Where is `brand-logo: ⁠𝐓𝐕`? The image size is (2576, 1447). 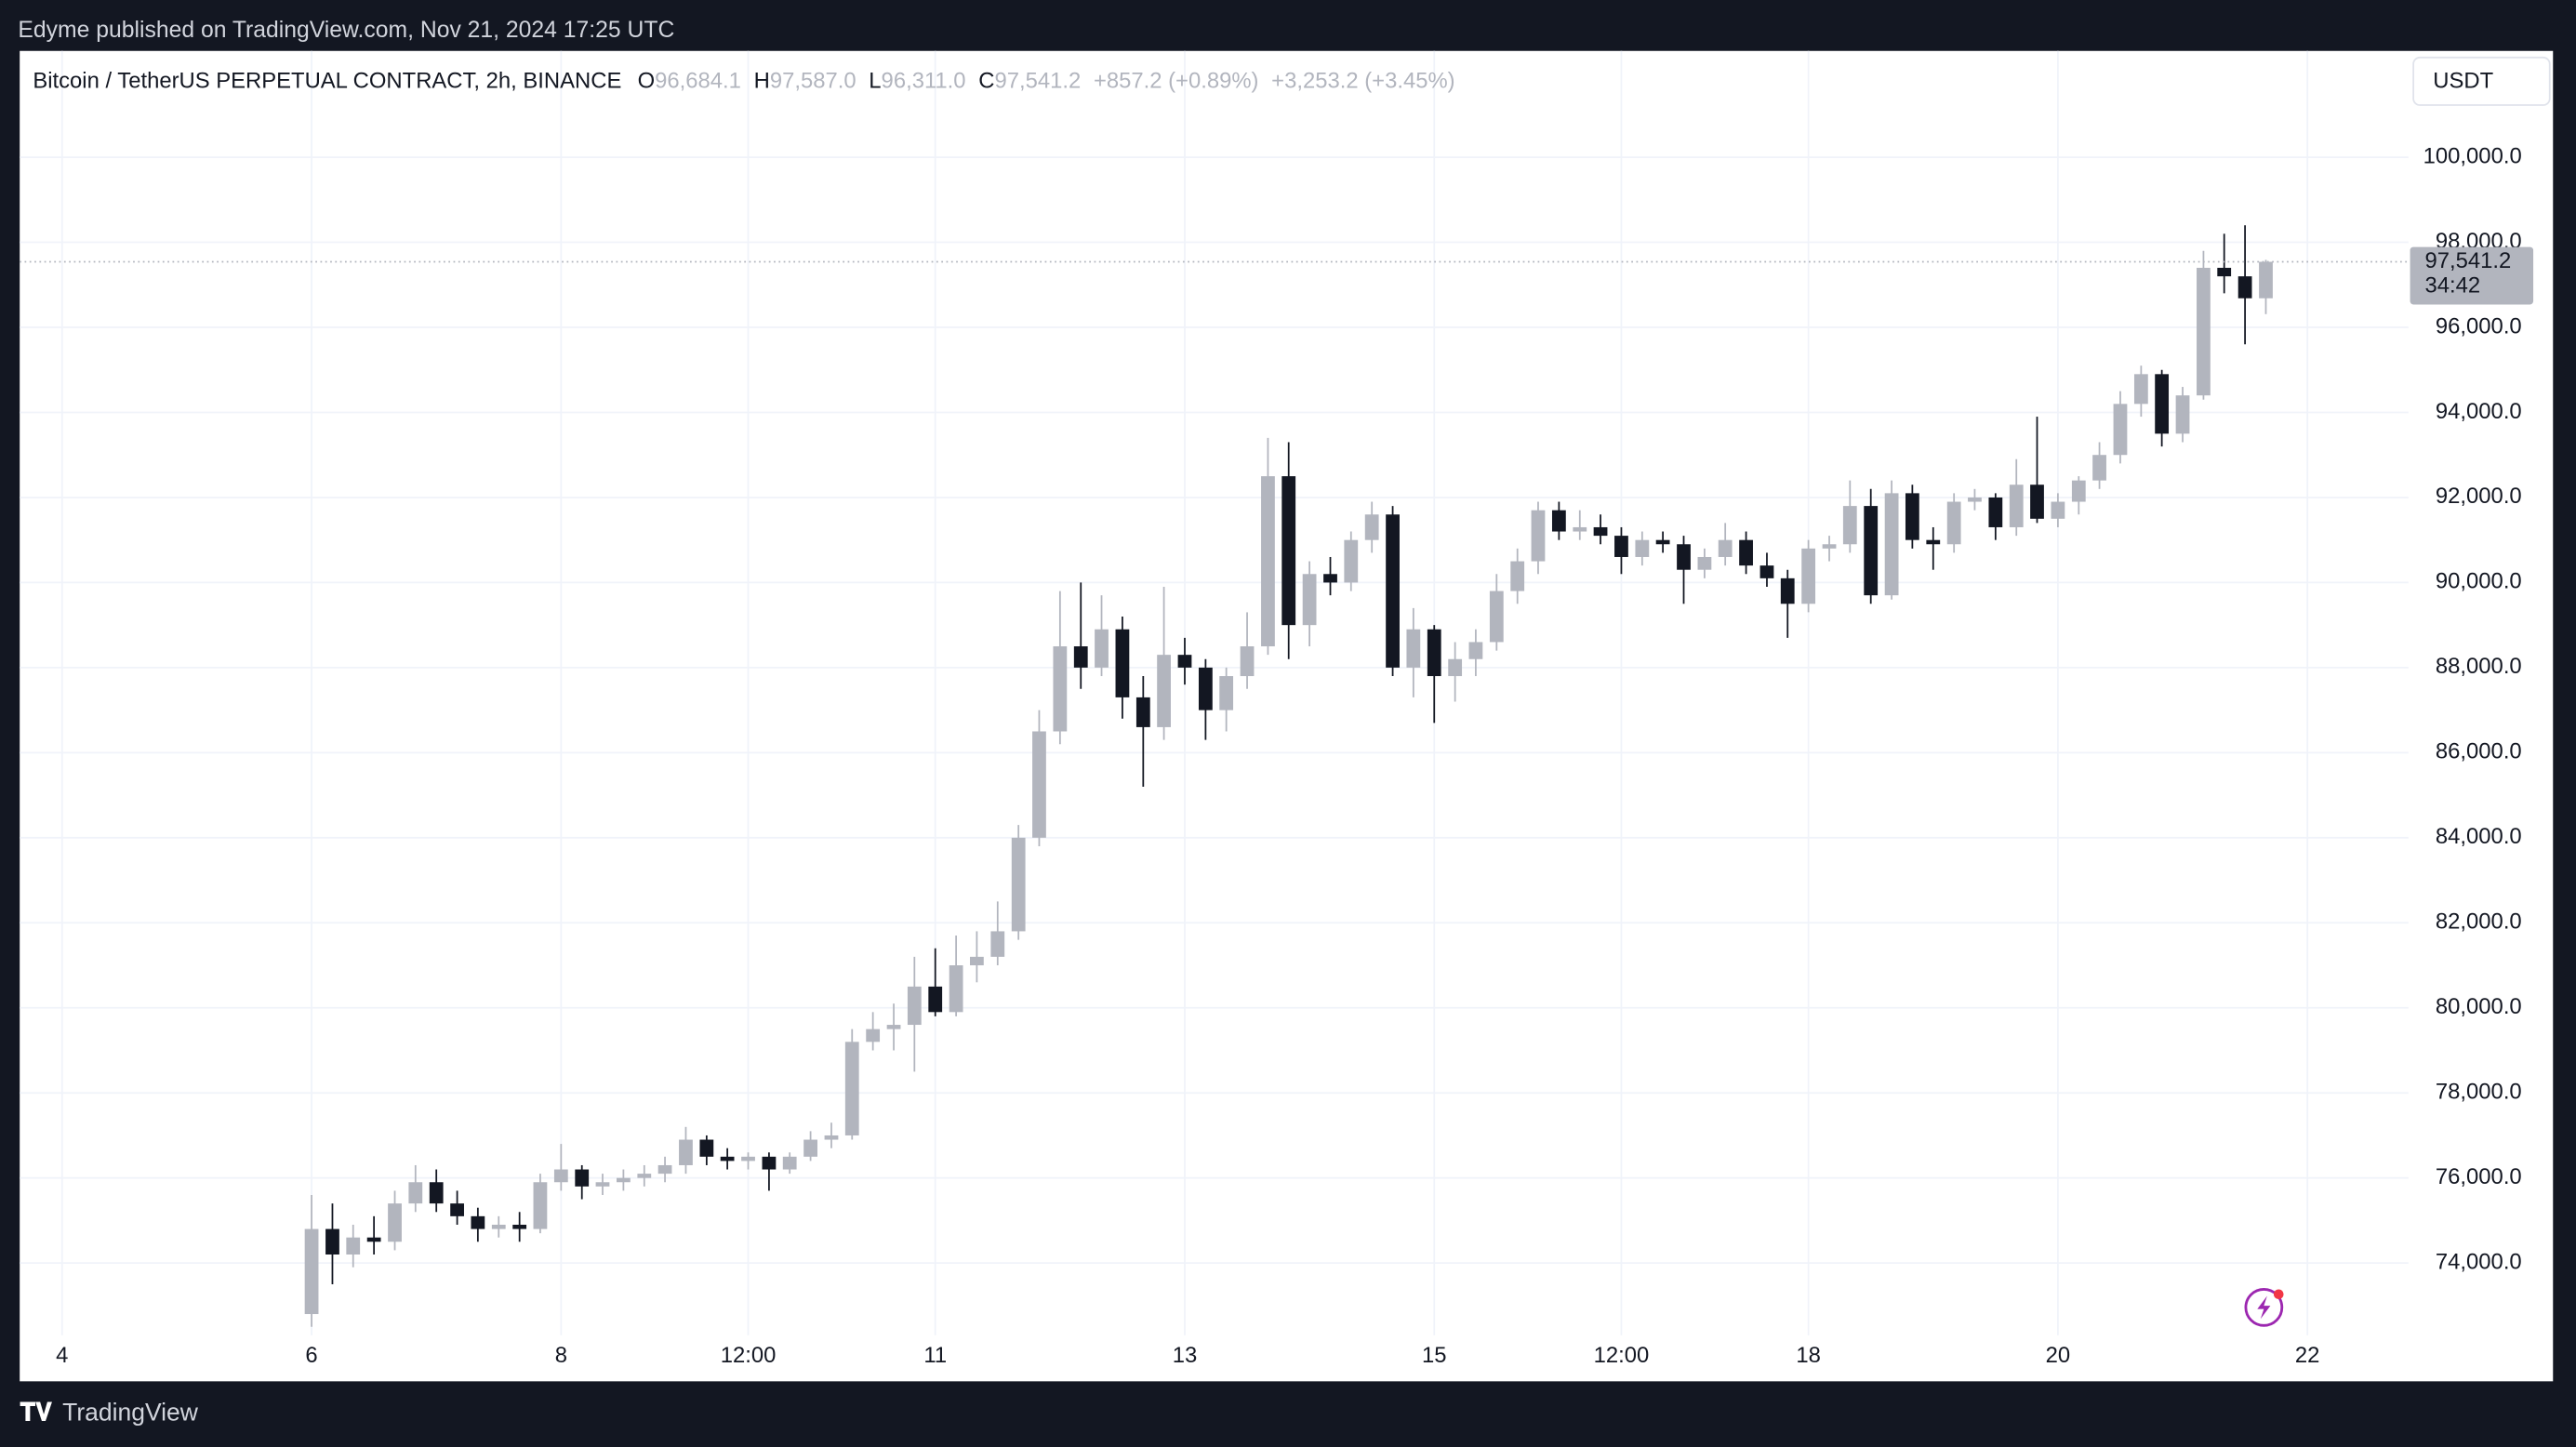
brand-logo: ⁠𝐓𝐕 is located at coordinates (36, 1413).